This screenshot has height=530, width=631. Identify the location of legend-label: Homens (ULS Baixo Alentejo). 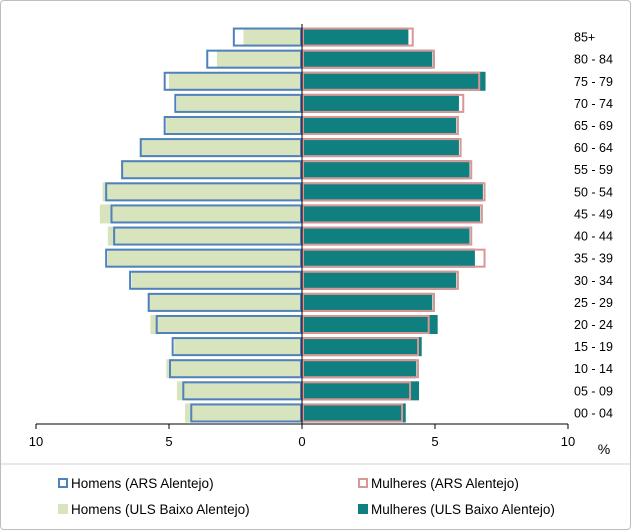
(160, 509).